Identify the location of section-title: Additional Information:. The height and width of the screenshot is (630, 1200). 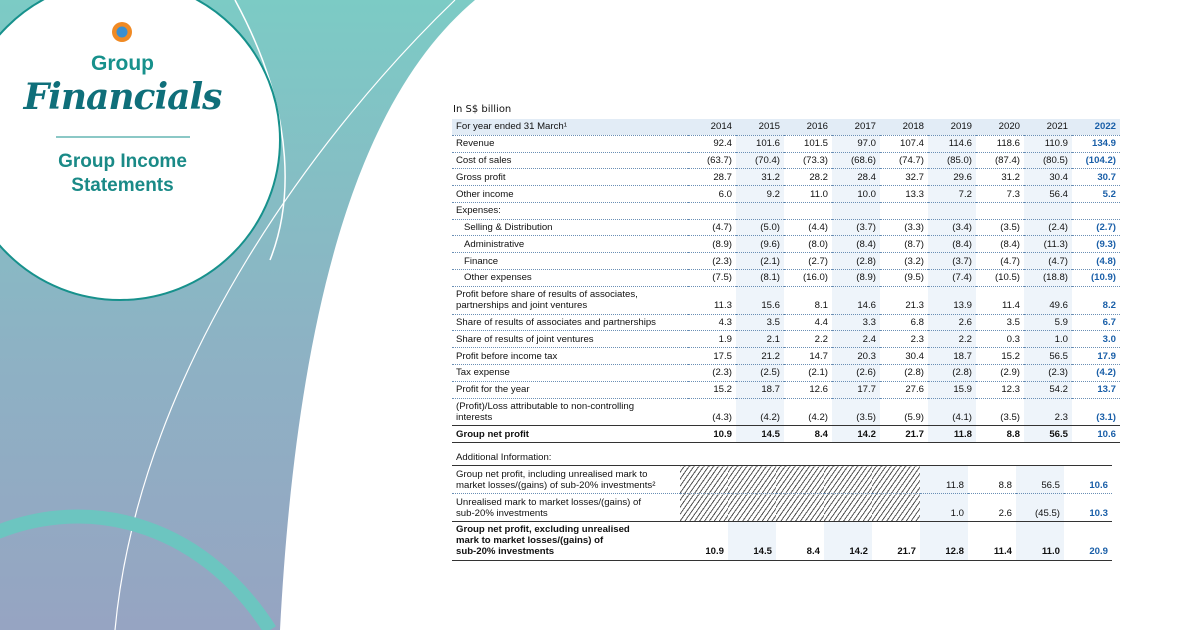
(782, 456).